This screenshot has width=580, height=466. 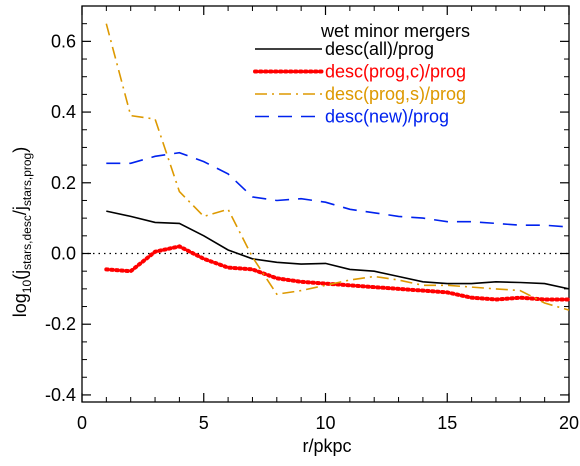 I want to click on y-tick-label: 0.2, so click(x=63, y=183).